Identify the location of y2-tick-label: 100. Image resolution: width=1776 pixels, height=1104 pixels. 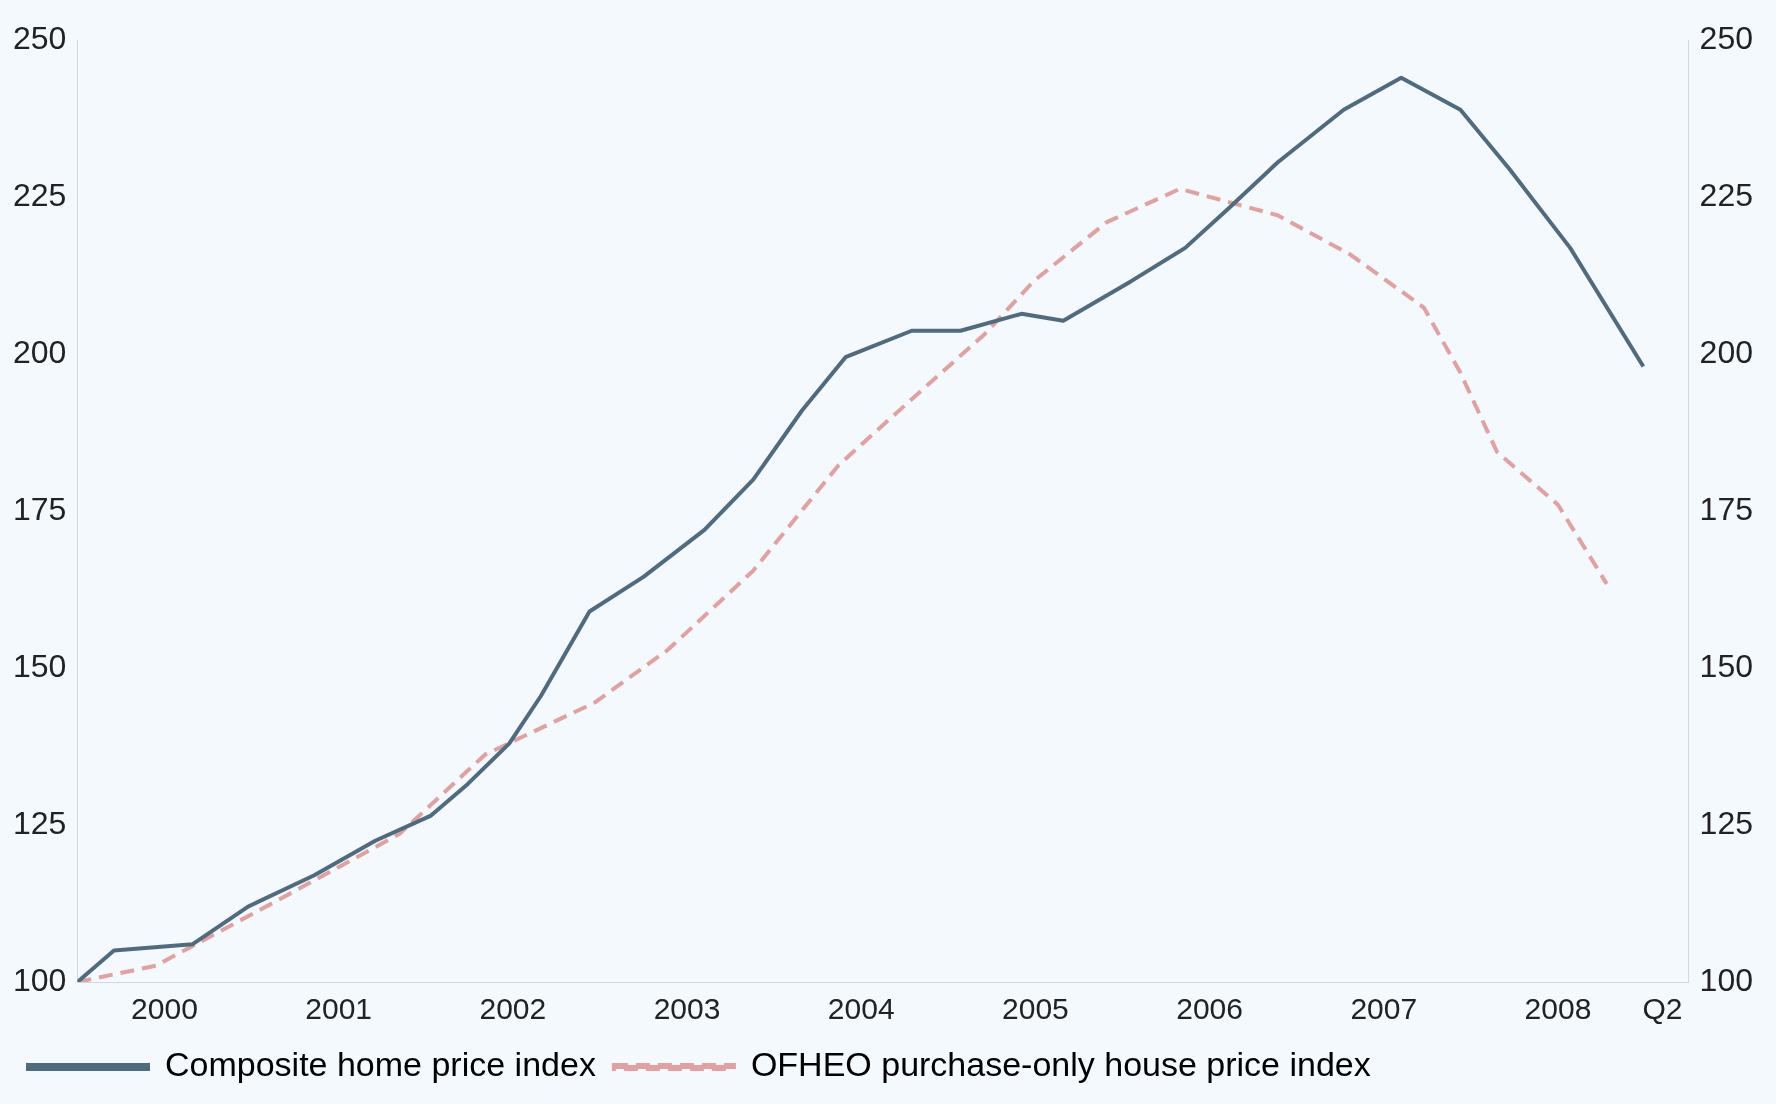
(1726, 979).